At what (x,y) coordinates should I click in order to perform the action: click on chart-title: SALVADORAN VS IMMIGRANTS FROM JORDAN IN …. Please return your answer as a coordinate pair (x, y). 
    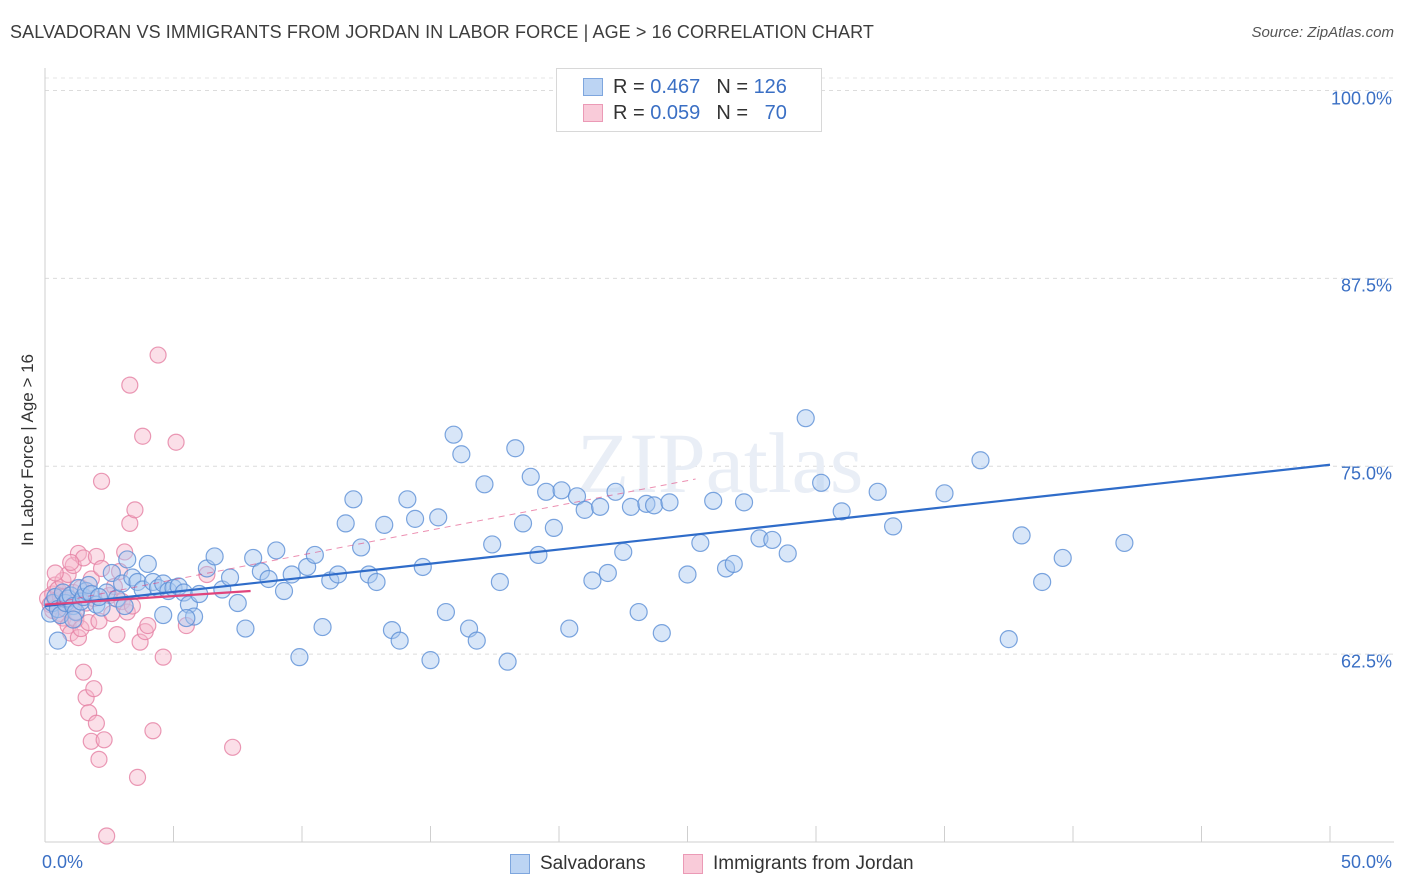
    Looking at the image, I should click on (442, 32).